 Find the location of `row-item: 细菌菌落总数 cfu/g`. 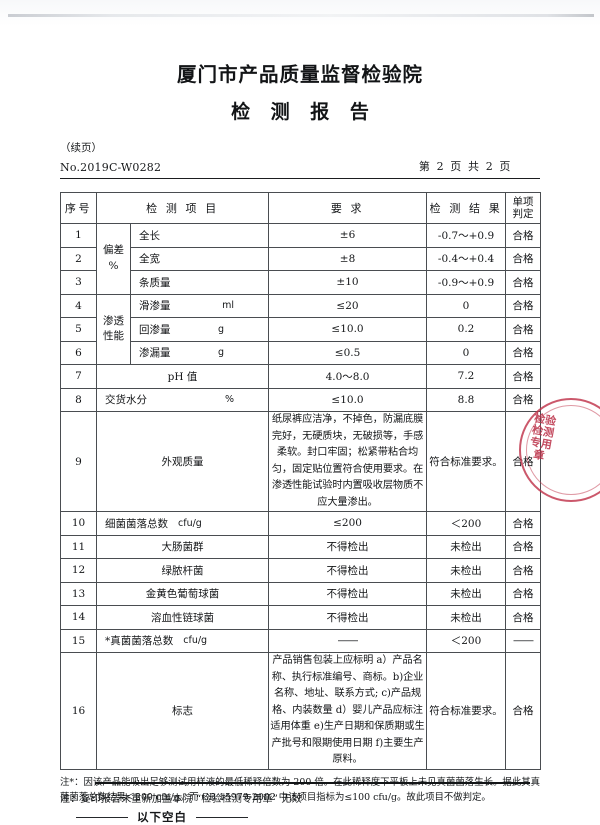

row-item: 细菌菌落总数 cfu/g is located at coordinates (182, 523).